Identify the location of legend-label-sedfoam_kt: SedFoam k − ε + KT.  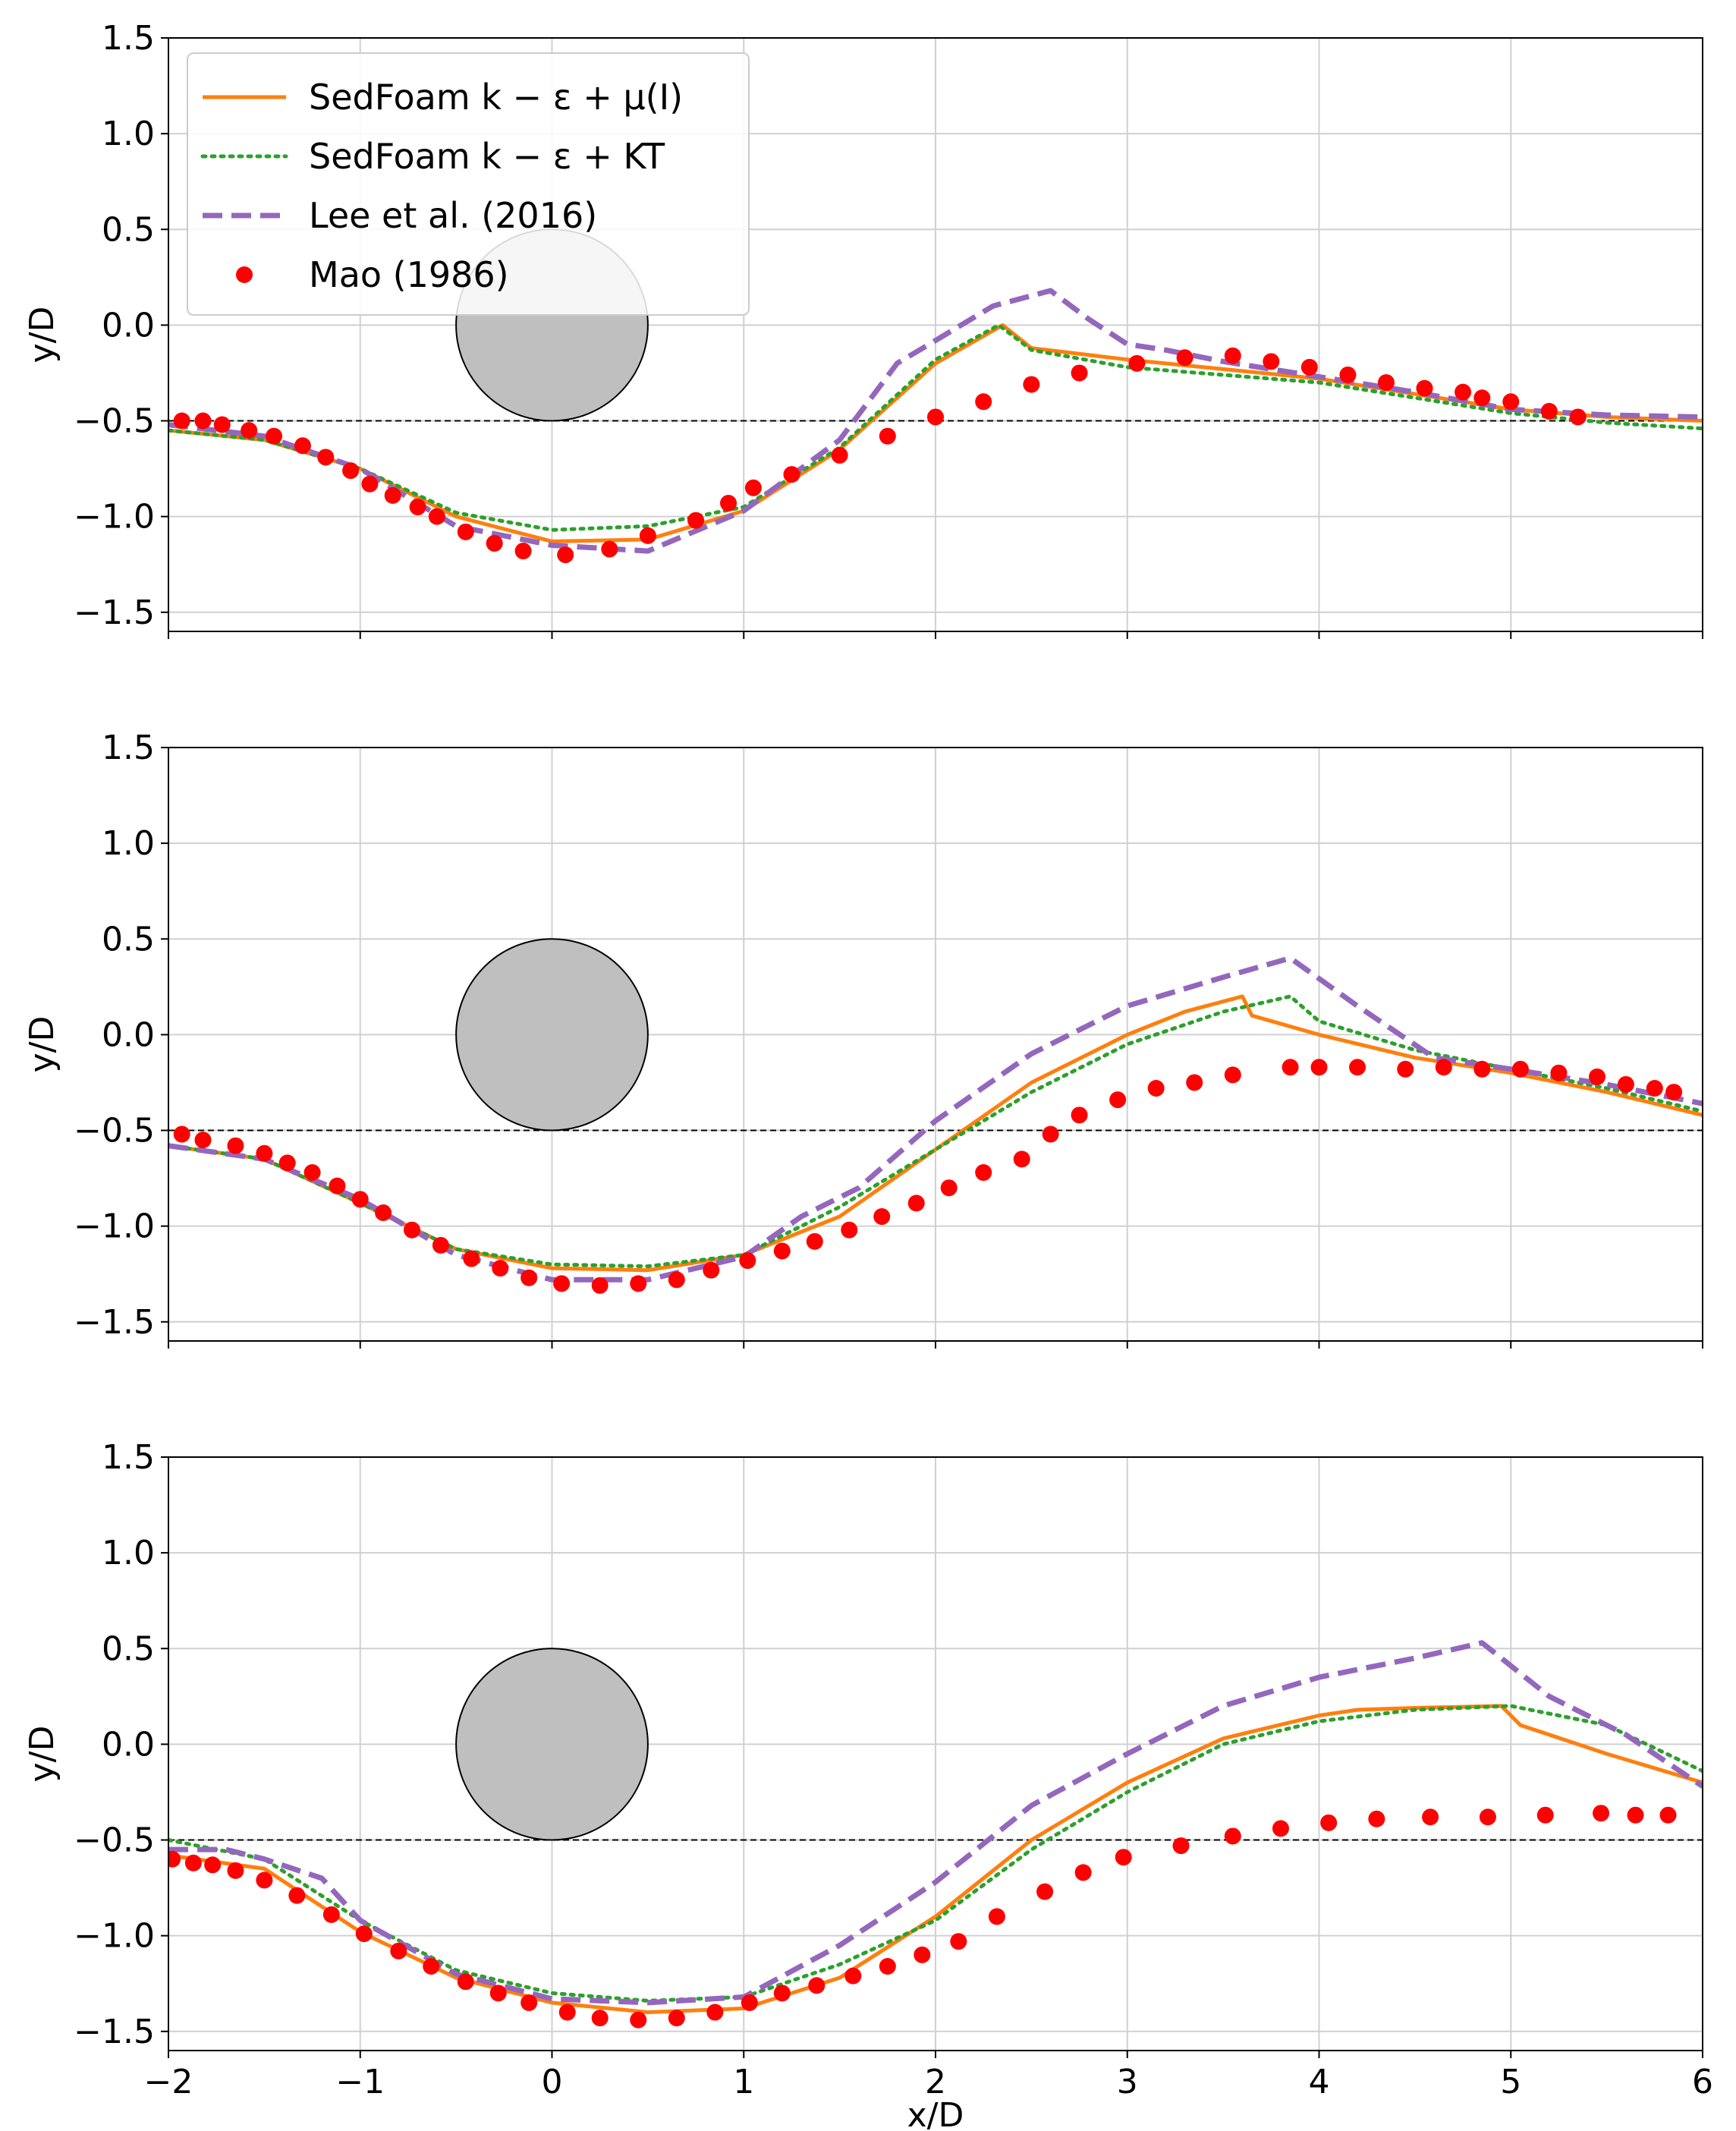
(487, 156).